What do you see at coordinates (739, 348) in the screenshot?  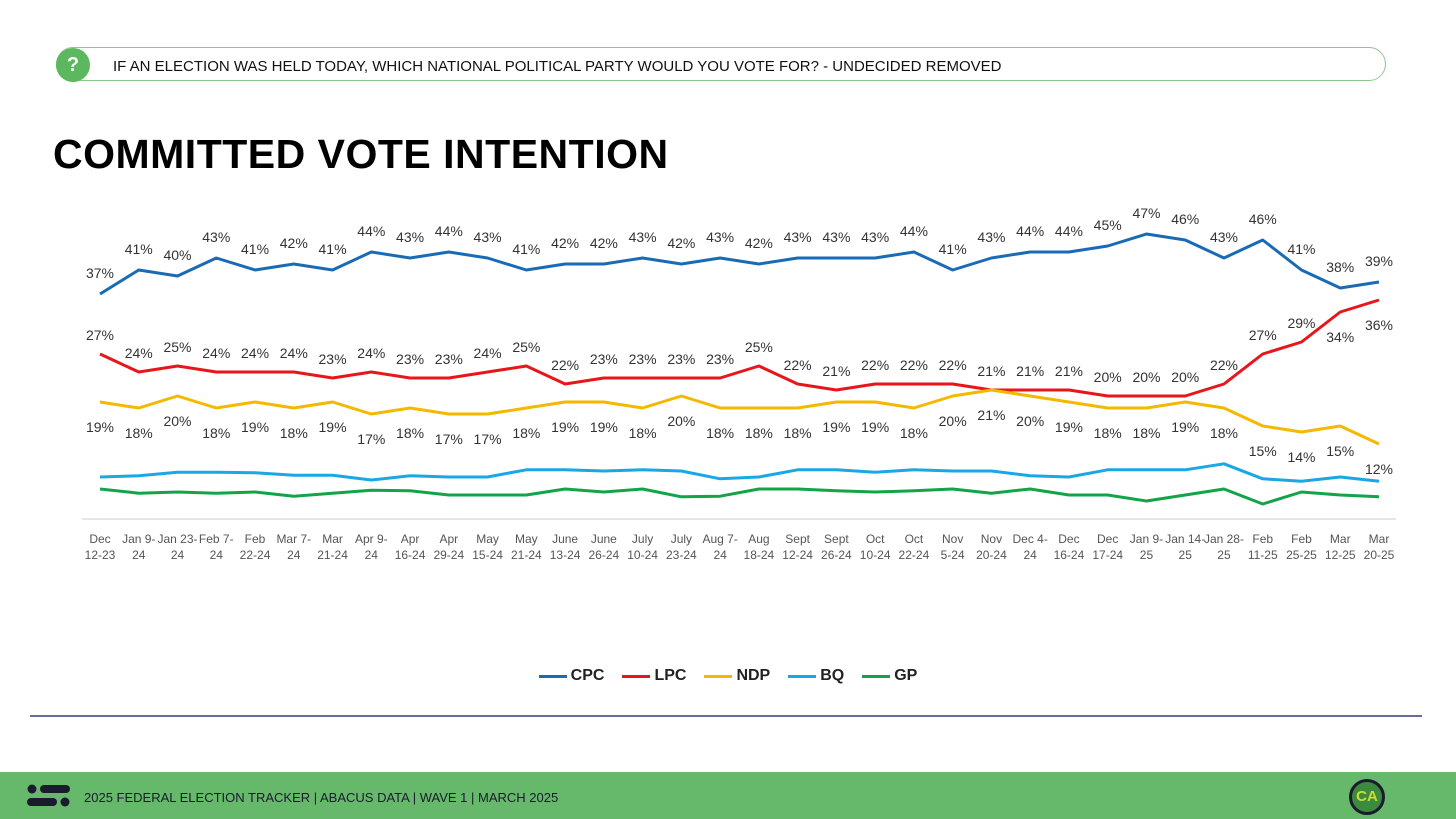 I see `series-line-lpc` at bounding box center [739, 348].